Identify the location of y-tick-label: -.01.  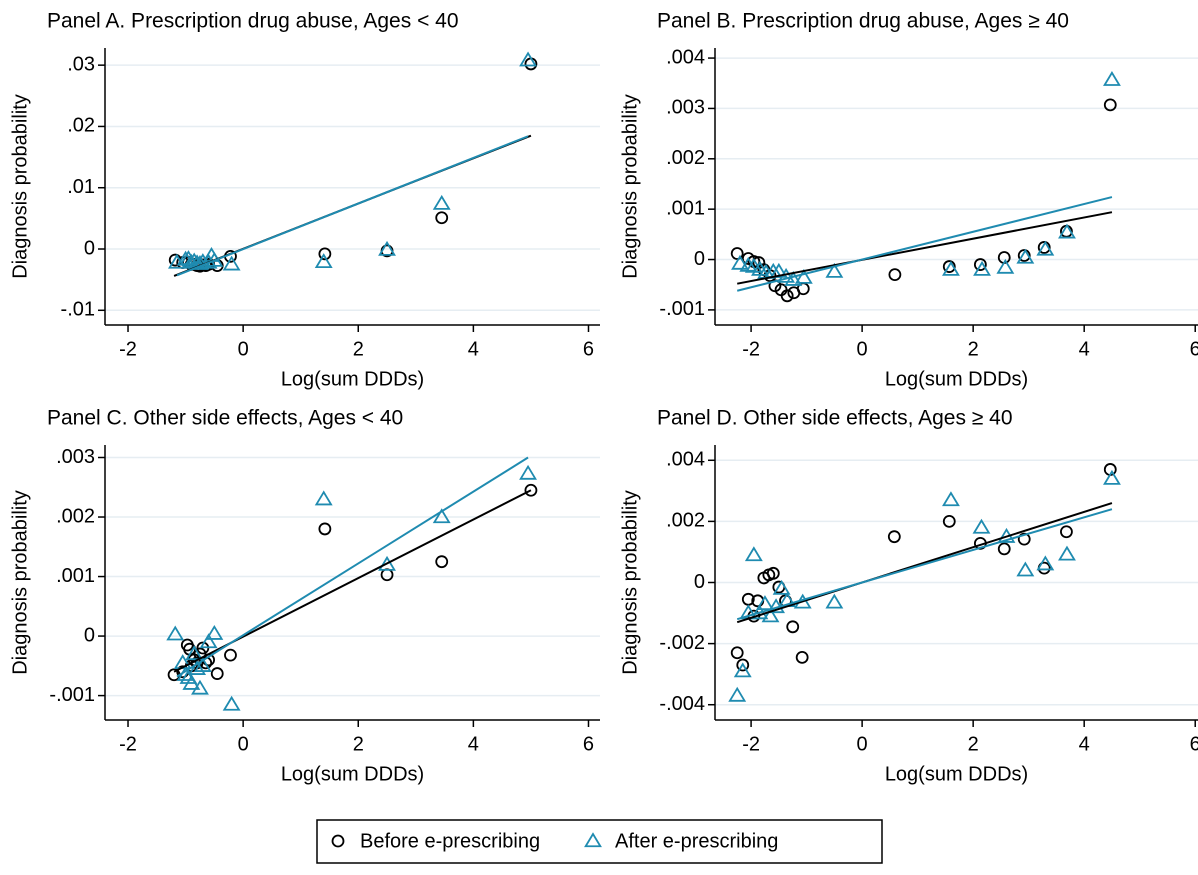
(78, 310).